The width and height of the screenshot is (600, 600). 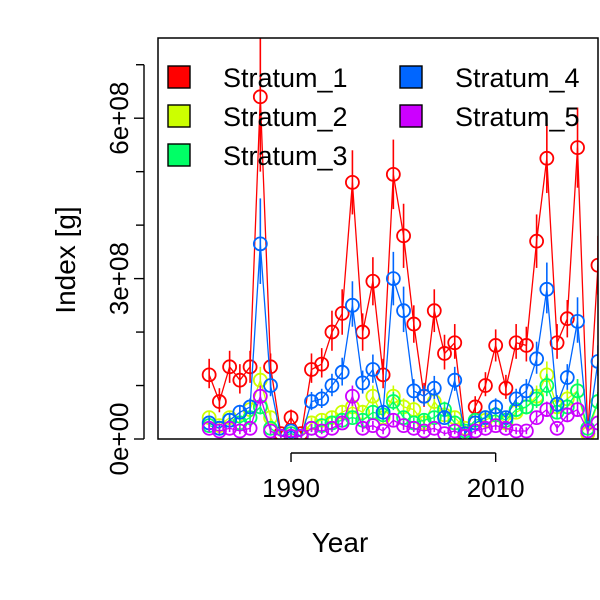 What do you see at coordinates (403, 311) in the screenshot?
I see `data-point-Stratum_4-2001` at bounding box center [403, 311].